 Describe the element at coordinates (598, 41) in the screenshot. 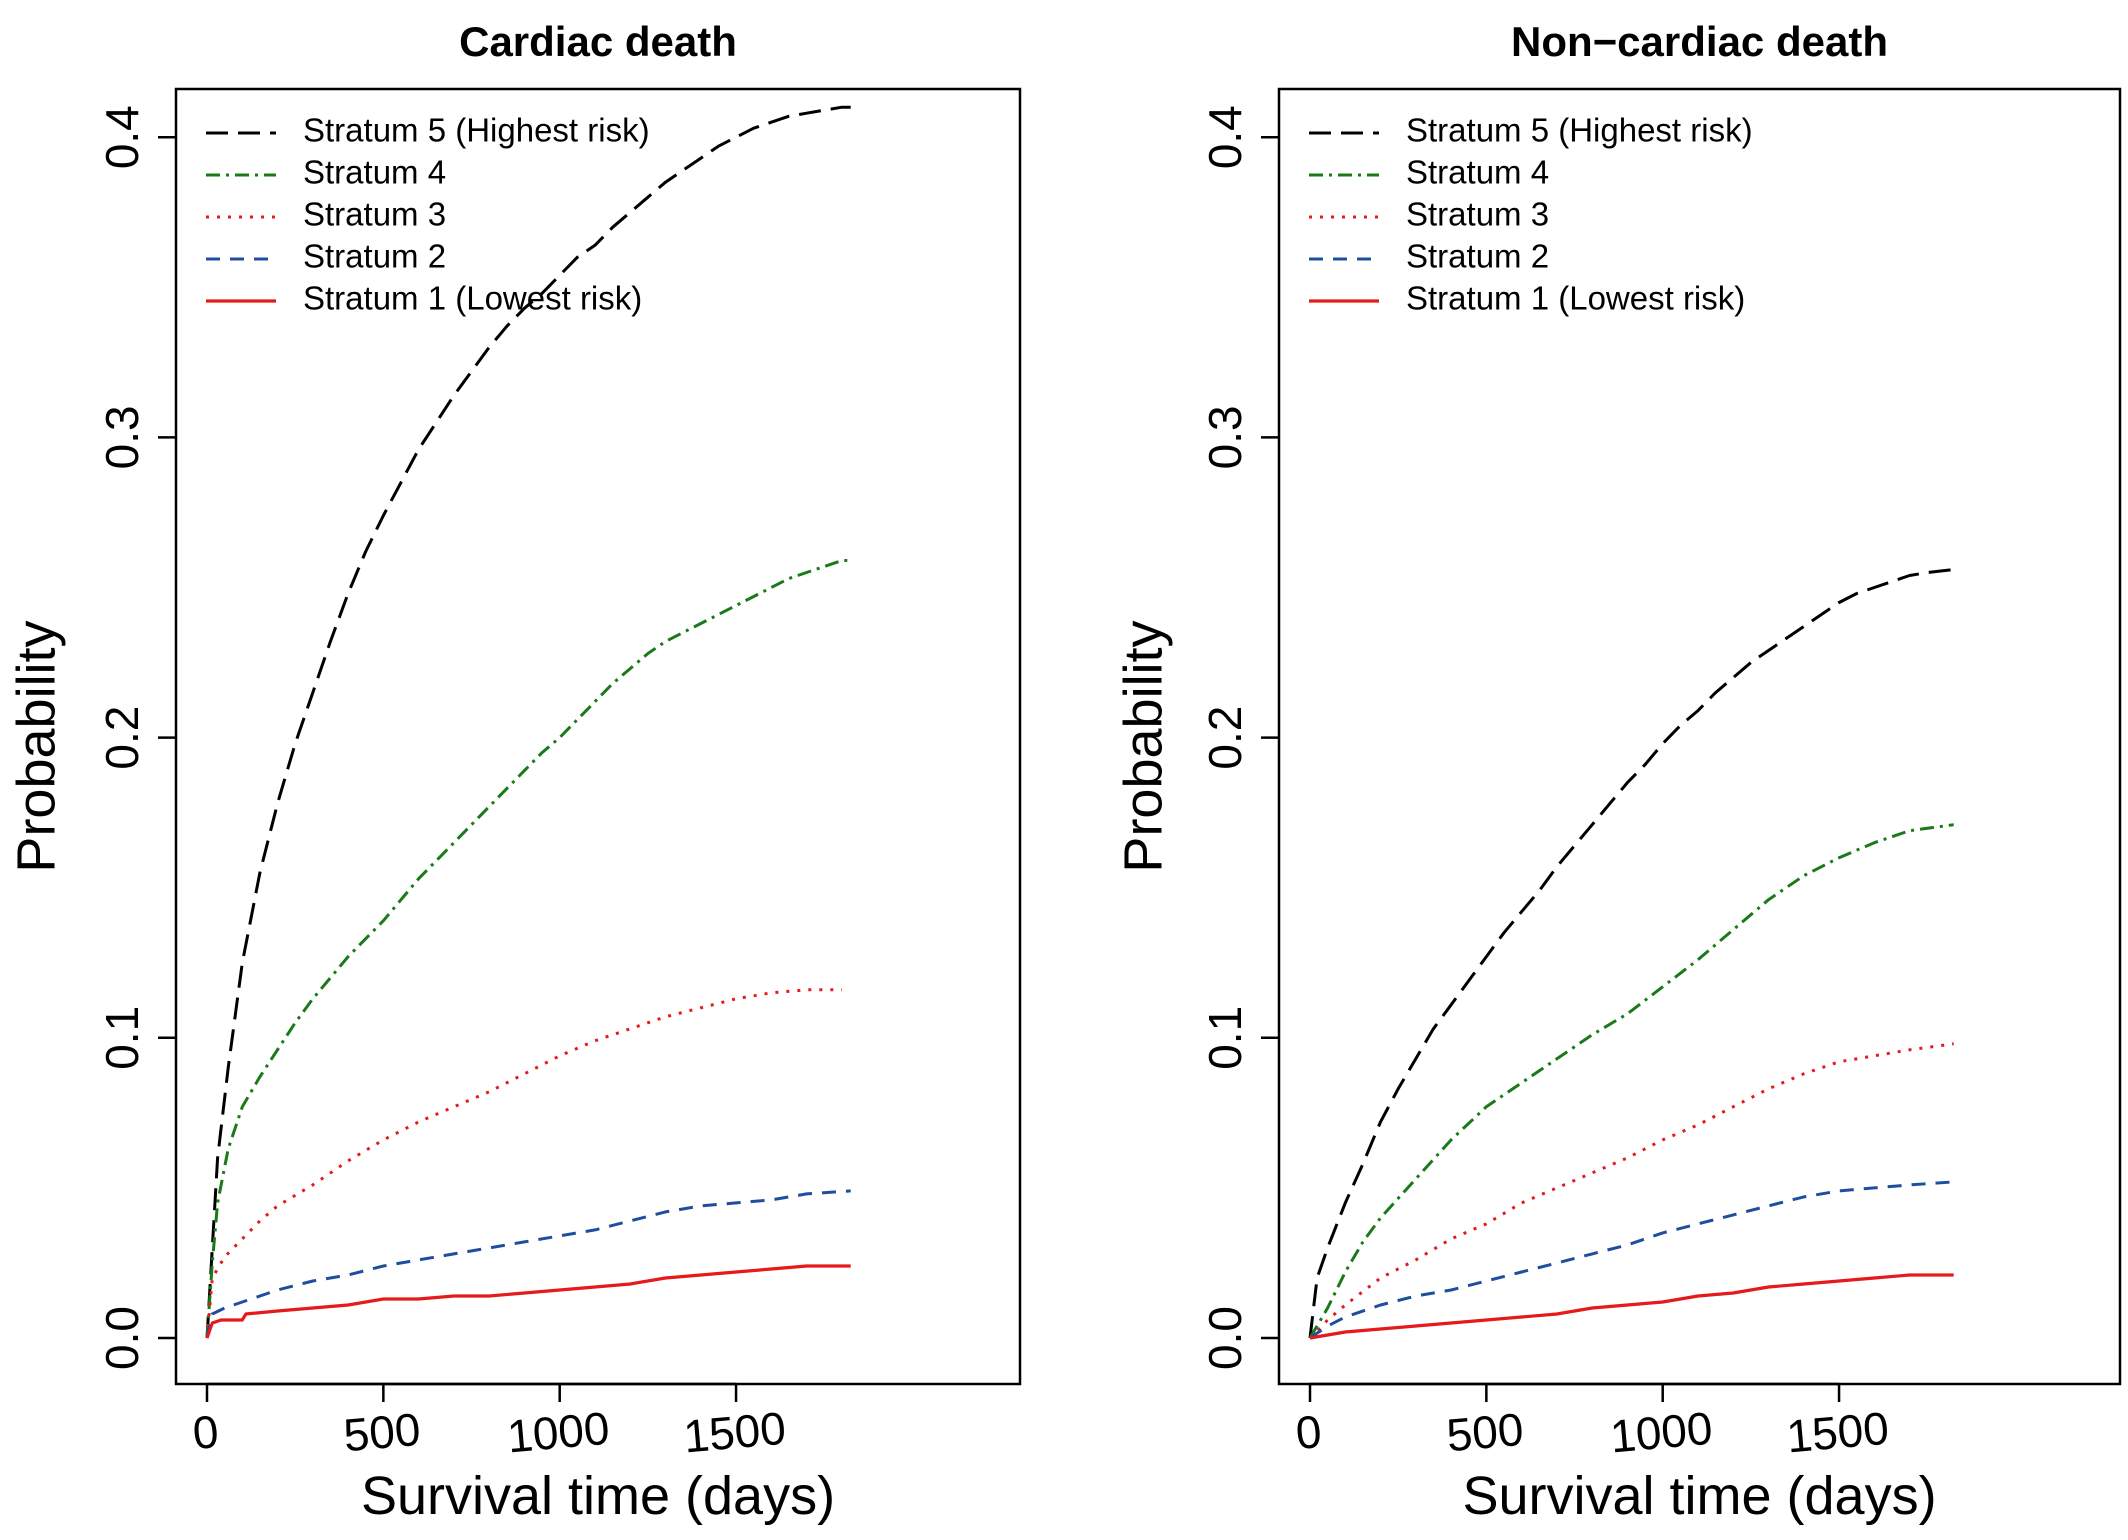

I see `chart-title: Cardiac death` at that location.